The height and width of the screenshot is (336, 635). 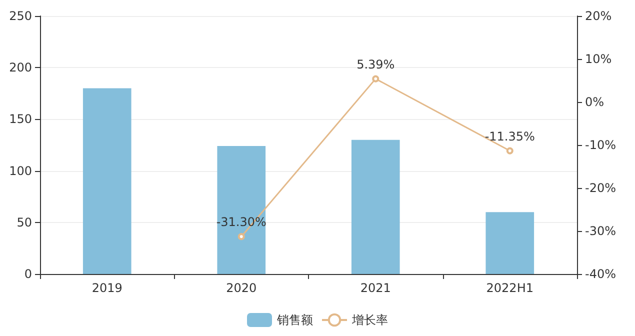 What do you see at coordinates (594, 102) in the screenshot?
I see `y2-tick-label: 0%` at bounding box center [594, 102].